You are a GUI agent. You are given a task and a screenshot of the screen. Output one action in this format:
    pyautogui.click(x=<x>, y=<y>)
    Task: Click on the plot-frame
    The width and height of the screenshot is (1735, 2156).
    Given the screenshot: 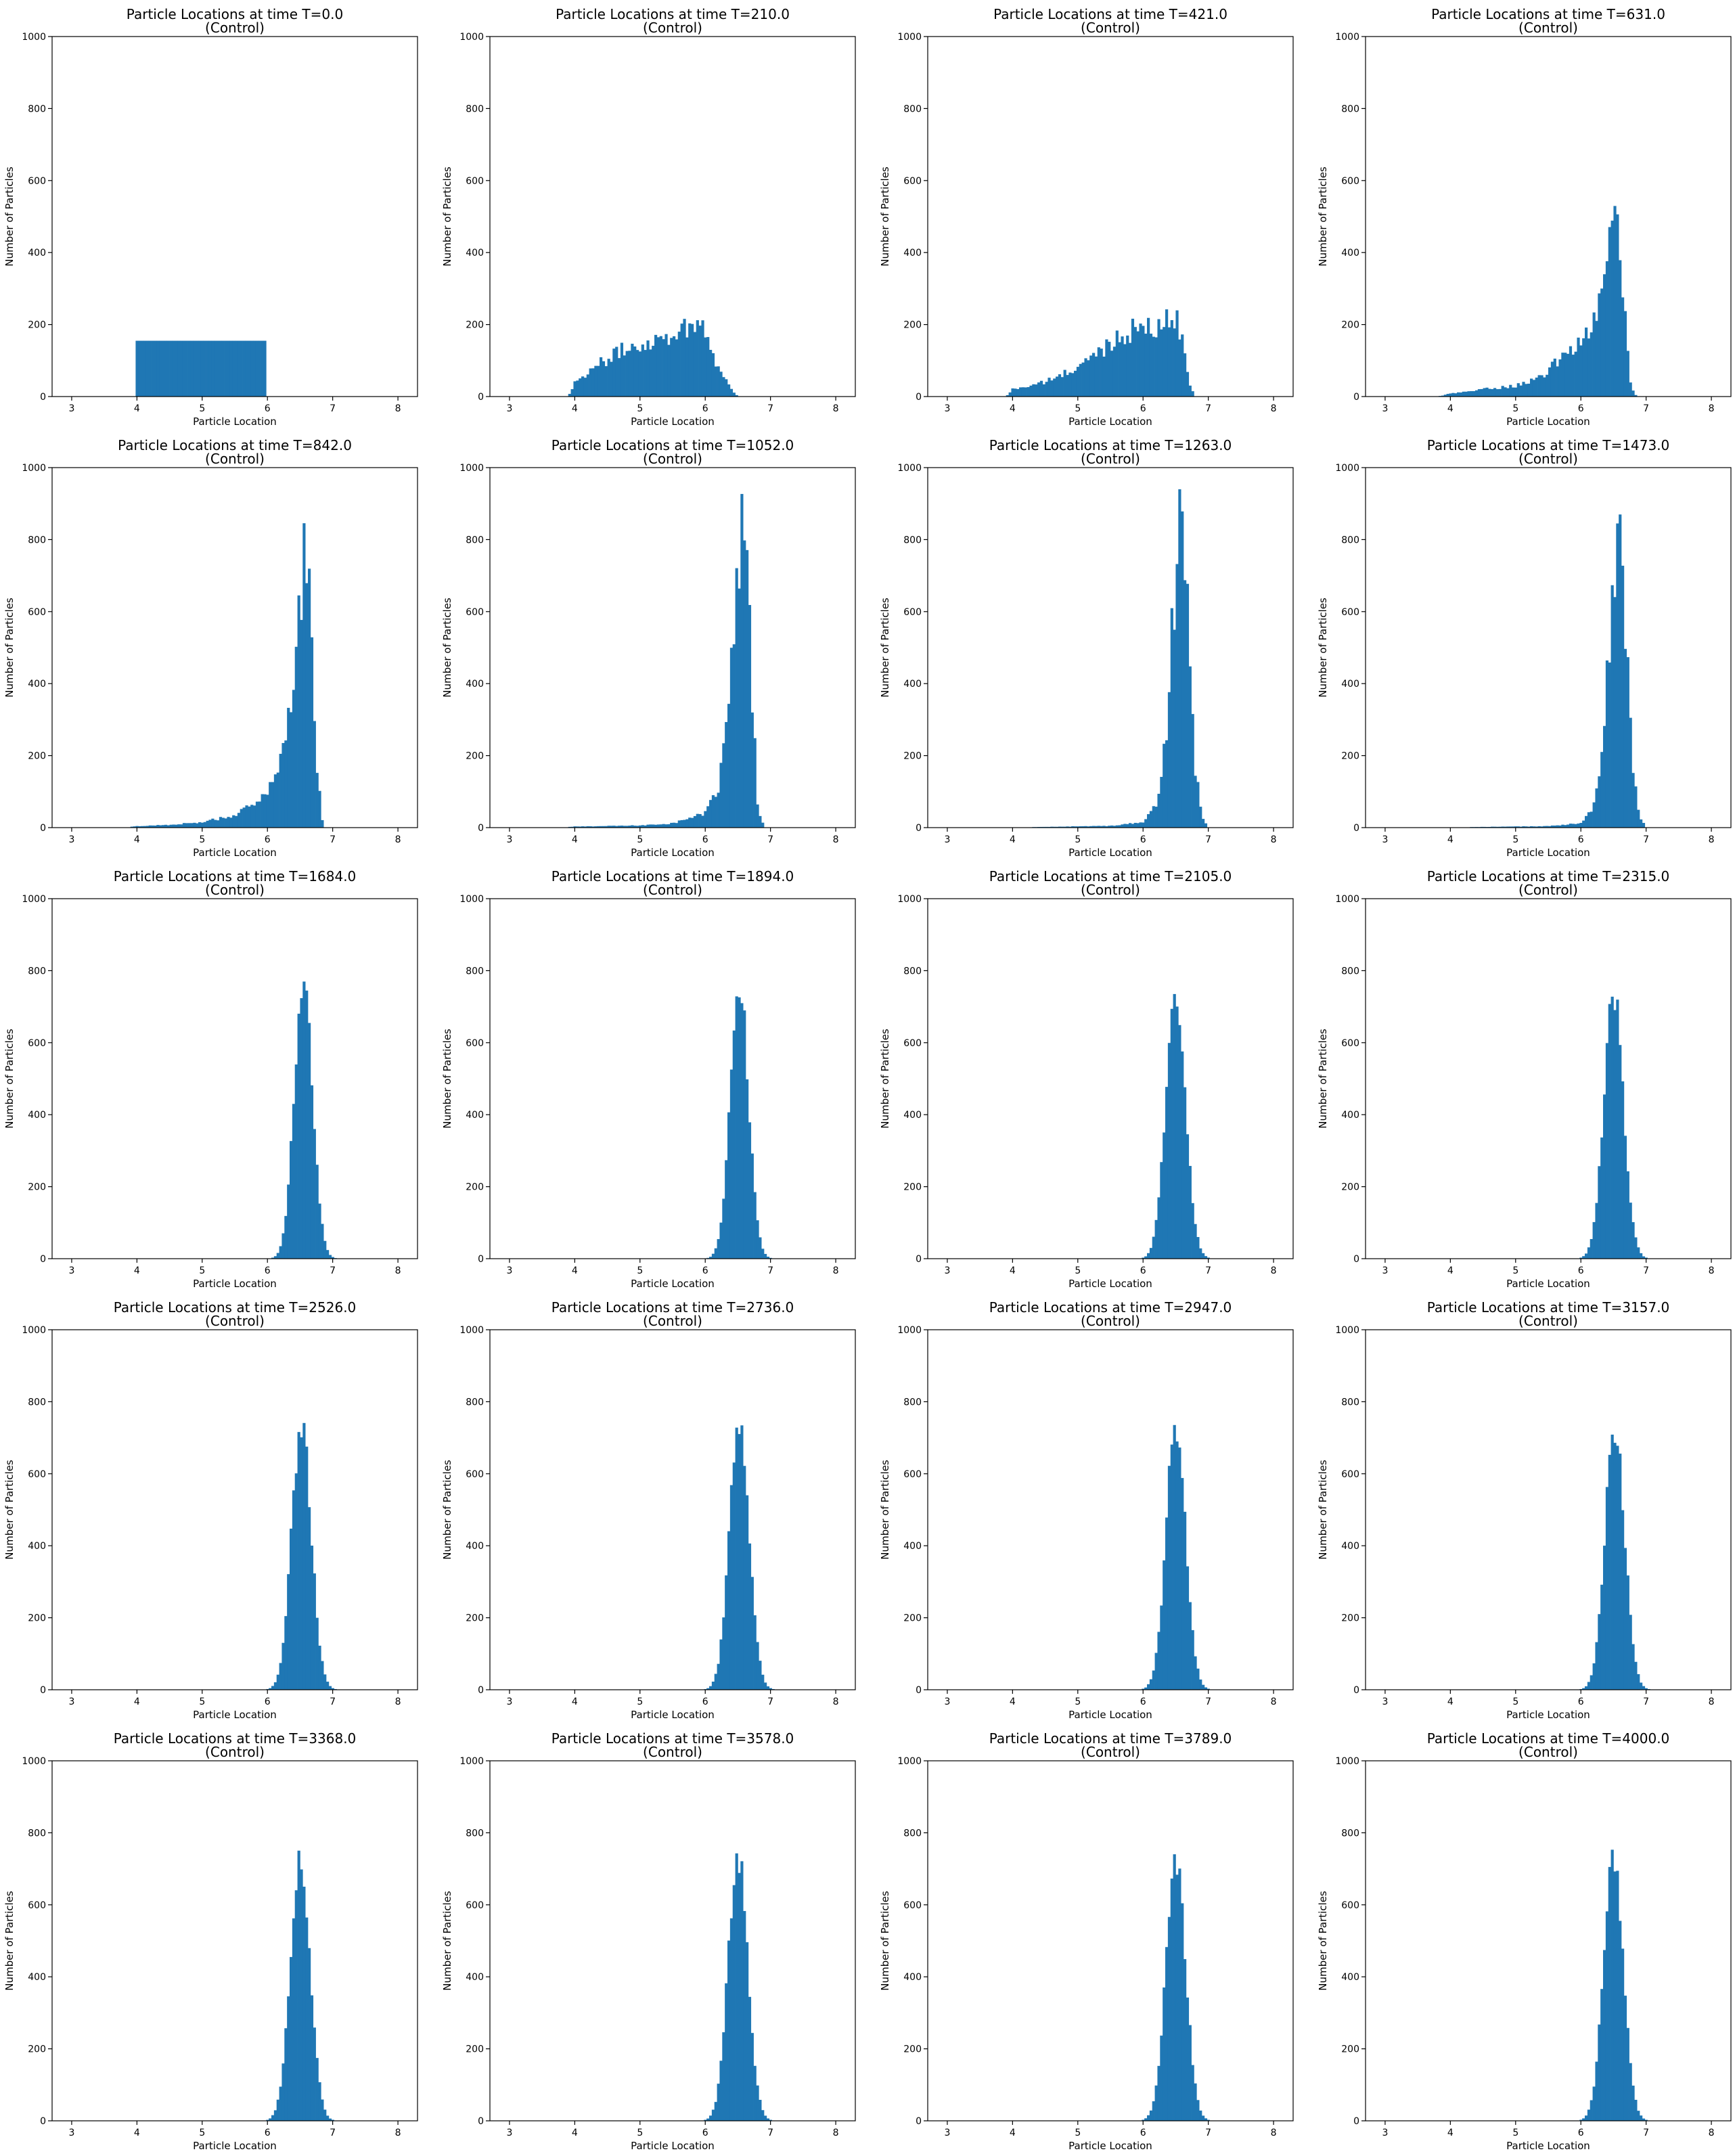 What is the action you would take?
    pyautogui.click(x=672, y=1509)
    